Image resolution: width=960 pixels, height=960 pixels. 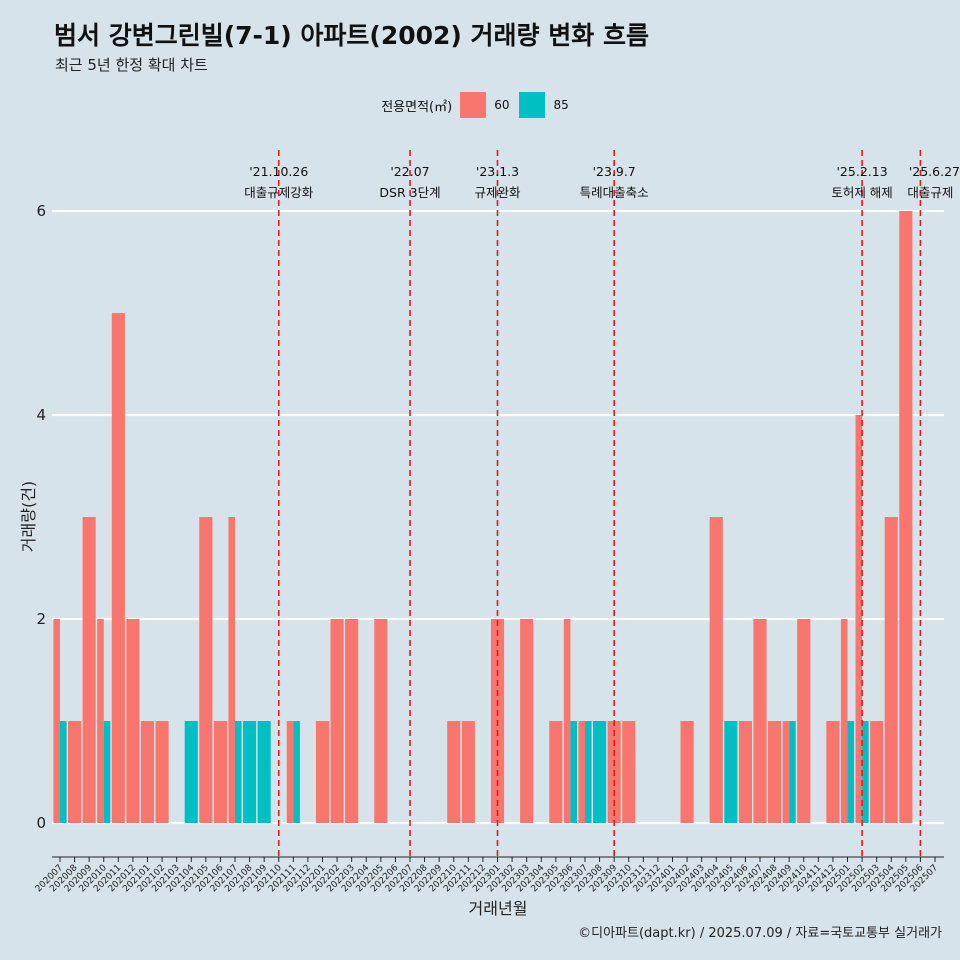 I want to click on event-date-2: '23.1.3, so click(x=497, y=171).